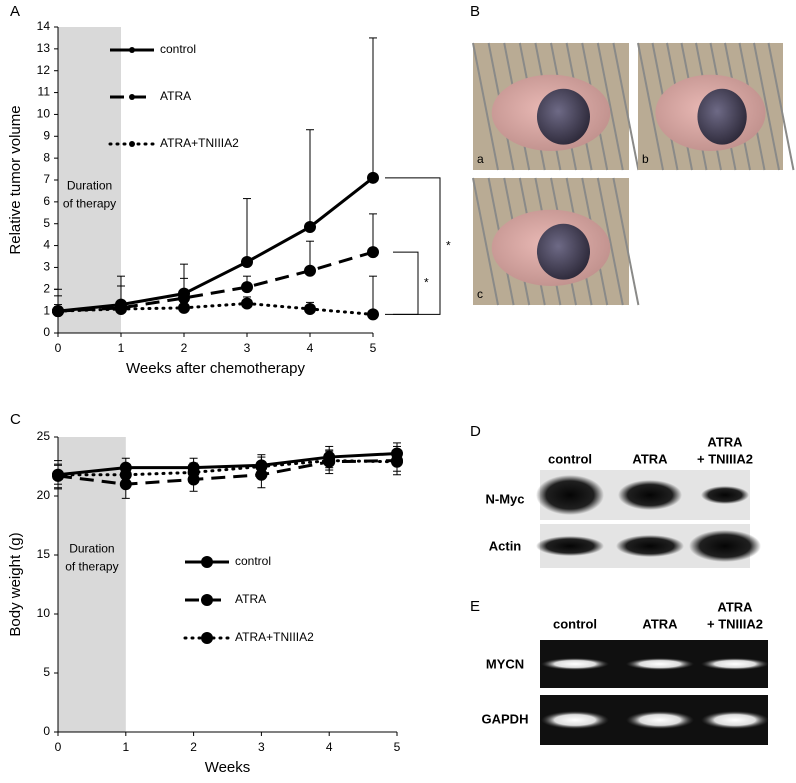 Image resolution: width=796 pixels, height=783 pixels. I want to click on y-tick-label: 5, so click(46, 672).